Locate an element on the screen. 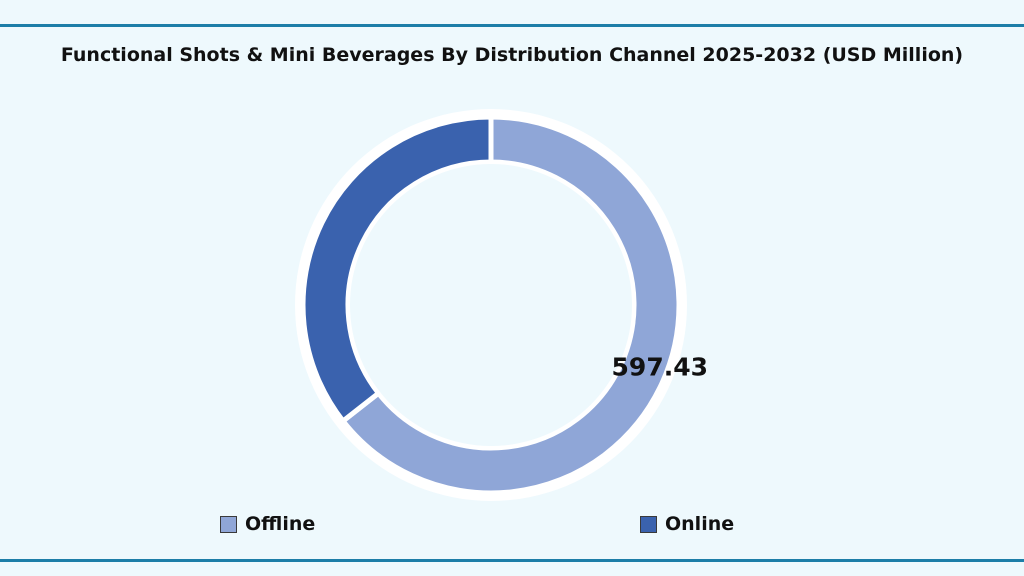 This screenshot has width=1024, height=576. data-label-offline: 597.43 is located at coordinates (660, 367).